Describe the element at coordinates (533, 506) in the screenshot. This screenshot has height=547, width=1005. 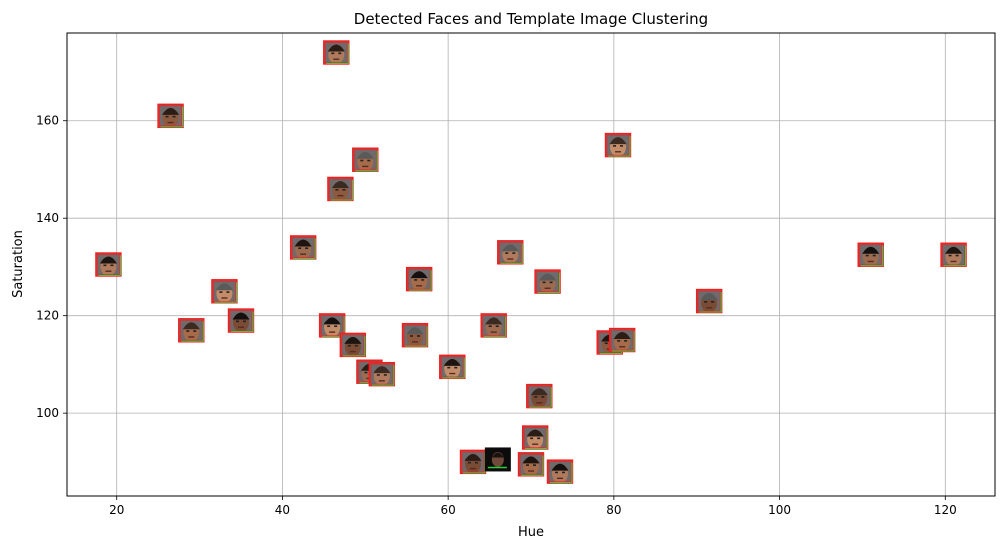
I see `x-axis-ticks: 20 40 60 80 100 120` at that location.